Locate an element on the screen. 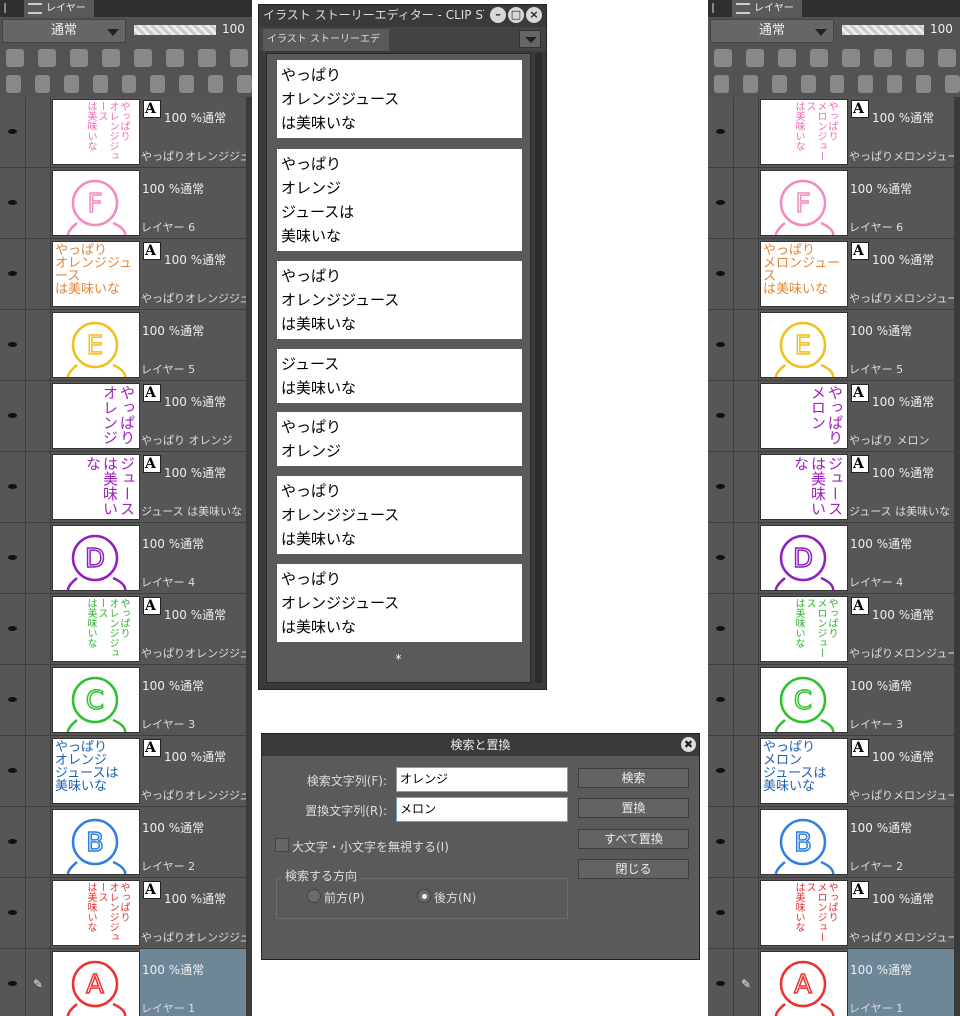 Image resolution: width=960 pixels, height=1016 pixels. layer-property-icon is located at coordinates (13, 84).